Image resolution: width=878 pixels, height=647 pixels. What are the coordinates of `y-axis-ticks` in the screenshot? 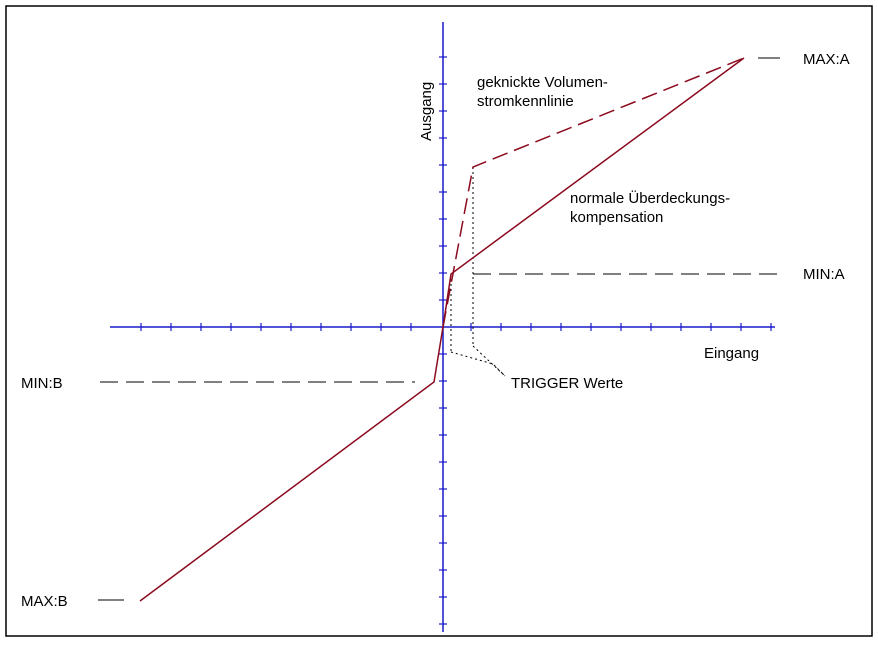 It's located at (443, 340).